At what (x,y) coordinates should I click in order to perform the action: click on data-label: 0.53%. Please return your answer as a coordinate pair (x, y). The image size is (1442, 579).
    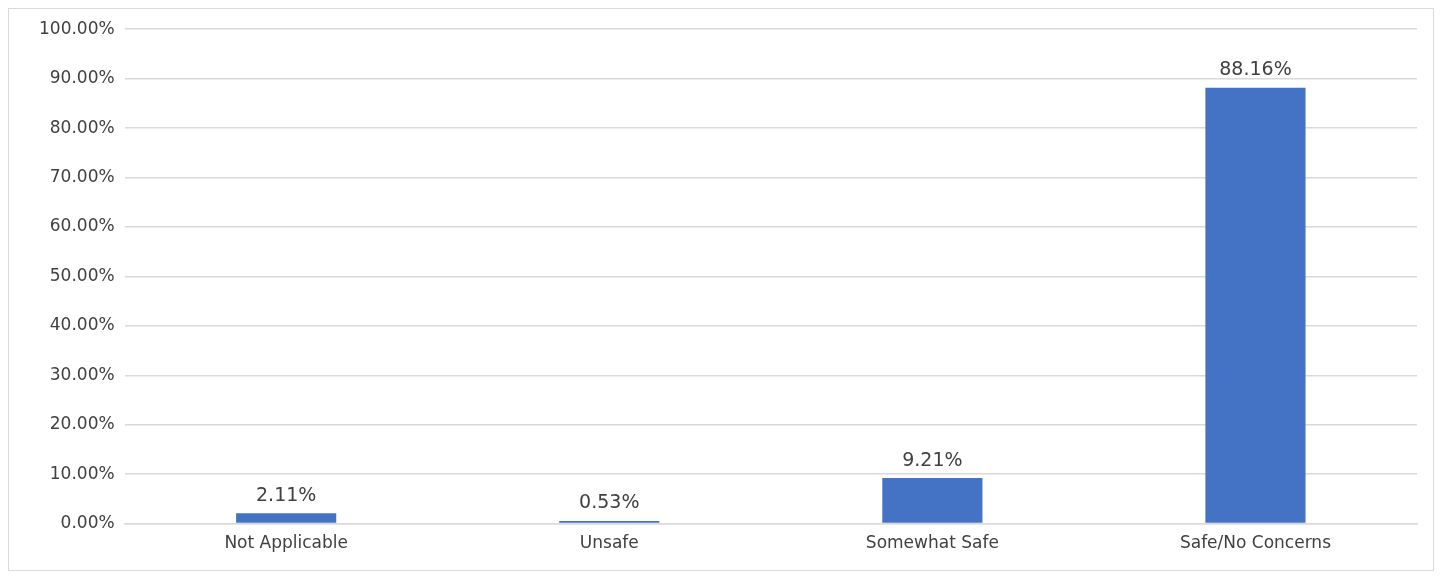
    Looking at the image, I should click on (609, 501).